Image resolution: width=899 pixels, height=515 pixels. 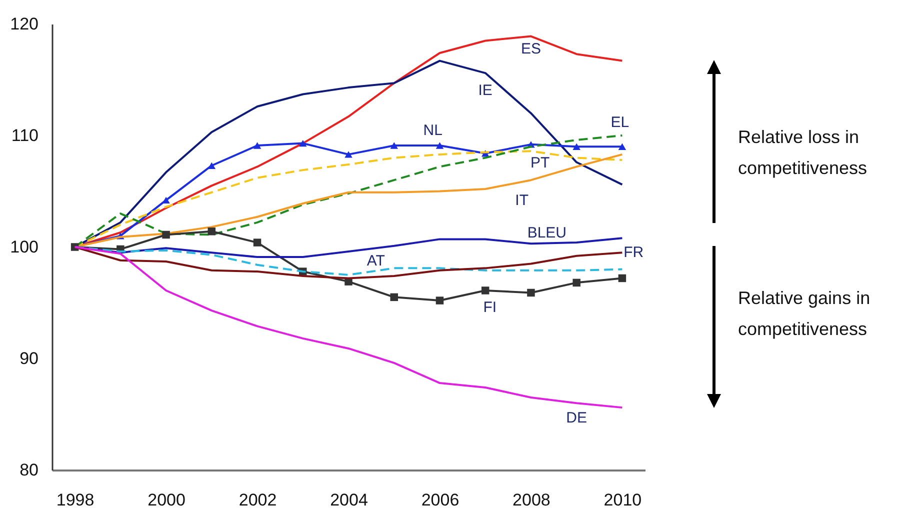 What do you see at coordinates (531, 500) in the screenshot?
I see `x-tick-label: 2008` at bounding box center [531, 500].